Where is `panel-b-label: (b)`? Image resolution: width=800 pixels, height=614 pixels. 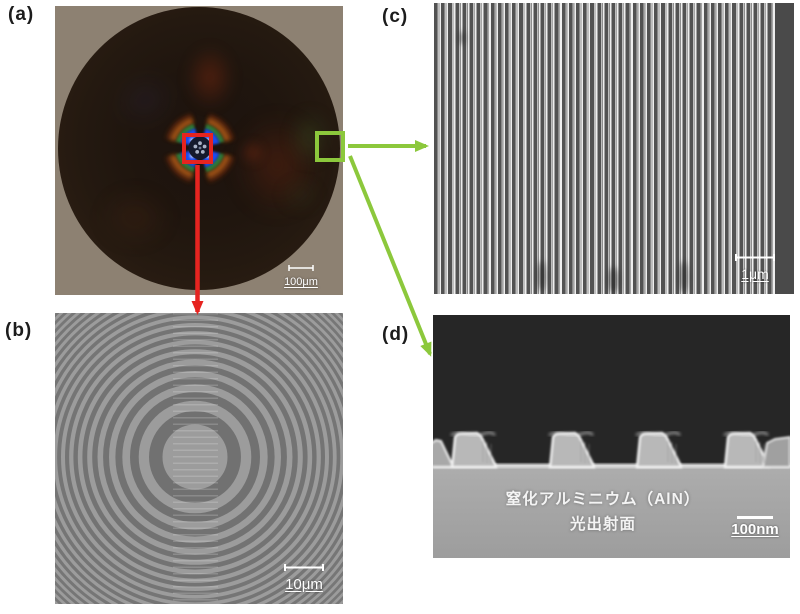
panel-b-label: (b) is located at coordinates (19, 330).